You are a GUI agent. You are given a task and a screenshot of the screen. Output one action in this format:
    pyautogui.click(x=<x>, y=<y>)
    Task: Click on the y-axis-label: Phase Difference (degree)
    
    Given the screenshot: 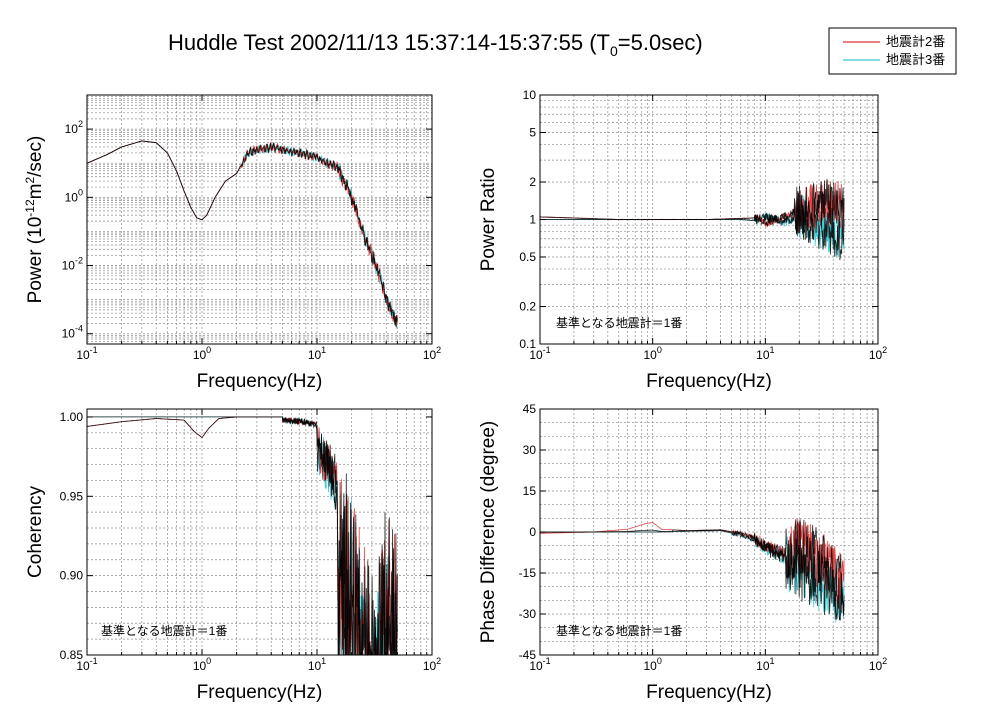 What is the action you would take?
    pyautogui.click(x=488, y=532)
    